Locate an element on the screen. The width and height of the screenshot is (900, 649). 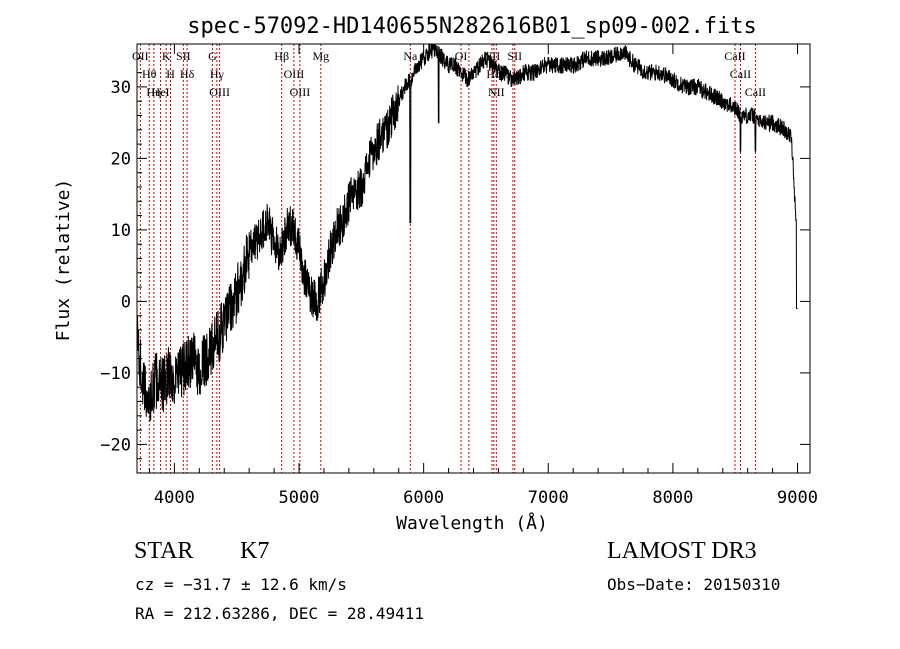
line-label: OII is located at coordinates (140, 56).